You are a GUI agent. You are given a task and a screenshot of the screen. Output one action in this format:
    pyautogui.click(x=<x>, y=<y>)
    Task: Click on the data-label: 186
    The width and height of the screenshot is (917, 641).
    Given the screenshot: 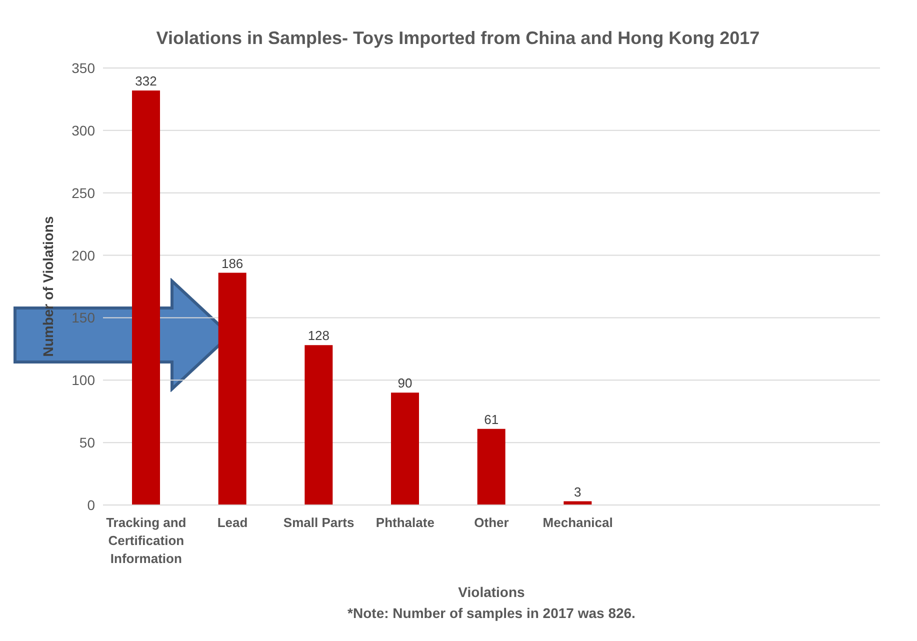 What is the action you would take?
    pyautogui.click(x=232, y=263)
    